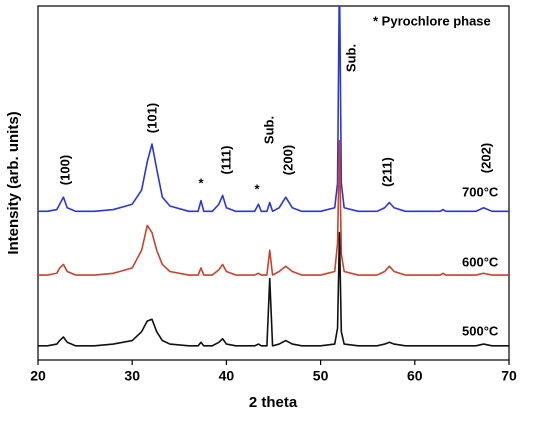  I want to click on peak-annotation: (101), so click(151, 118).